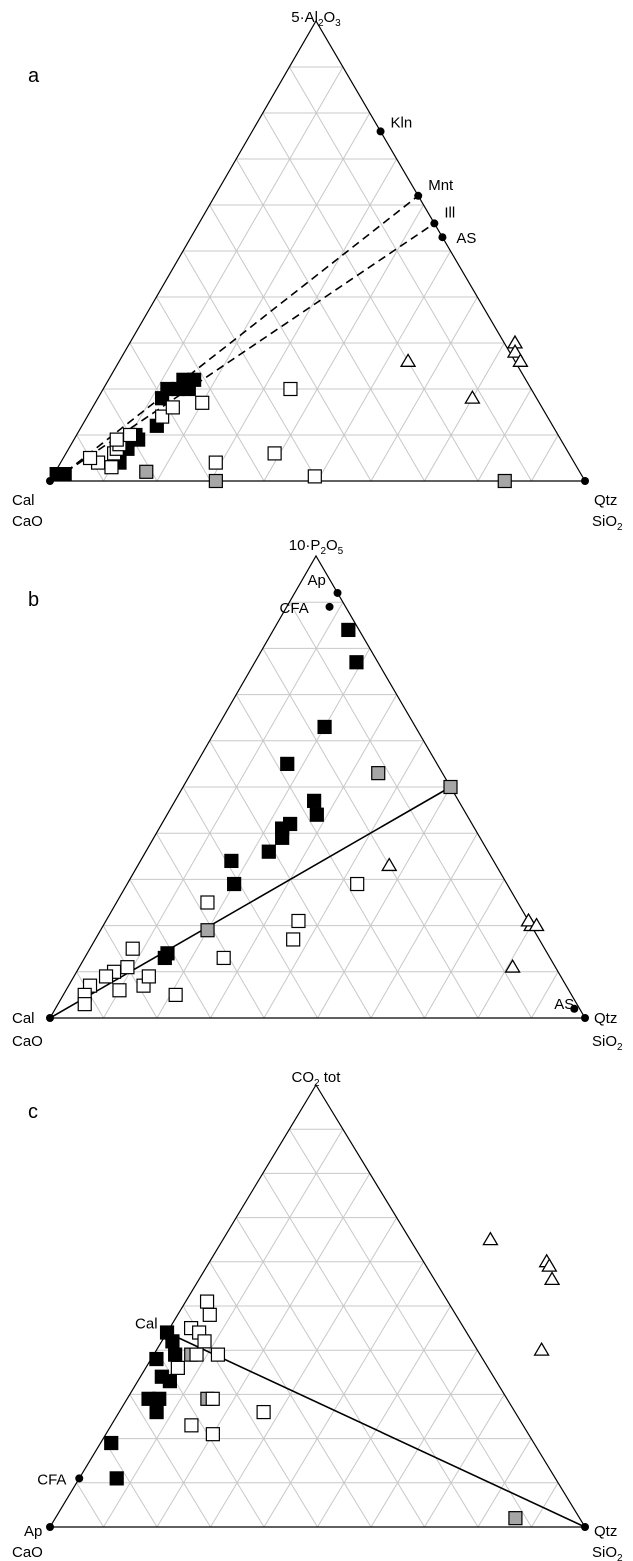 The height and width of the screenshot is (1561, 633). What do you see at coordinates (33, 1112) in the screenshot?
I see `panel-label-c: c` at bounding box center [33, 1112].